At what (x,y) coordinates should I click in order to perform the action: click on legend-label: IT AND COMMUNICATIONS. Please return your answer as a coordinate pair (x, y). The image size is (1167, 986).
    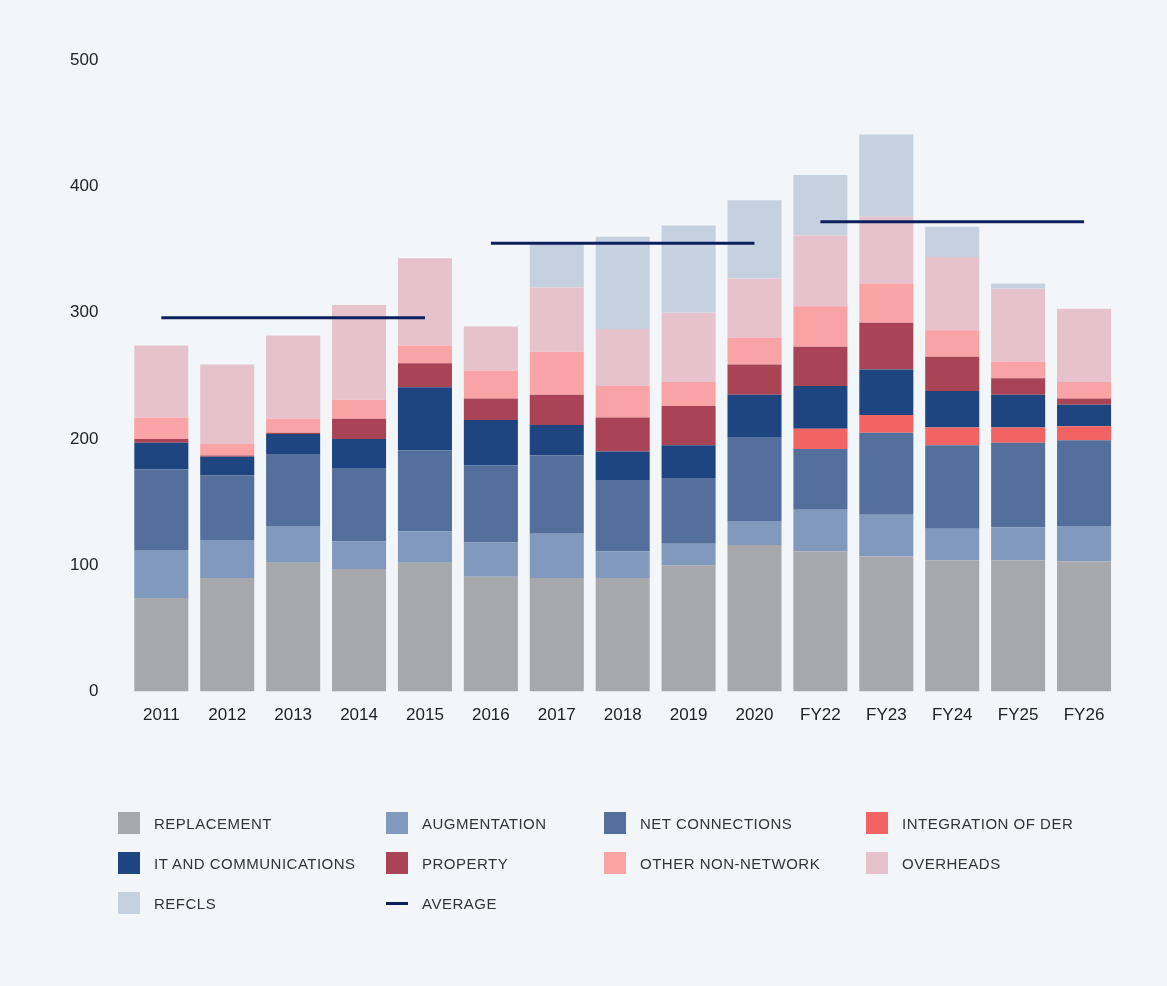
    Looking at the image, I should click on (255, 863).